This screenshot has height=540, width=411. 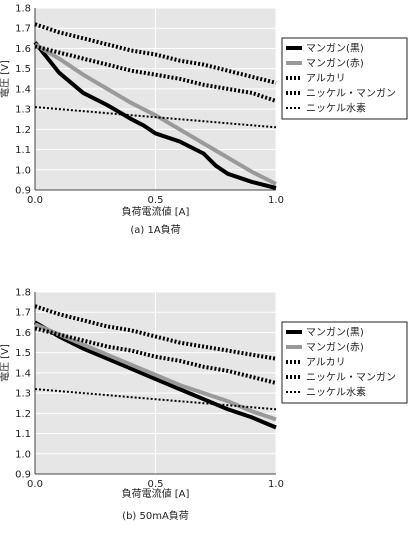 I want to click on chart-caption: (b) 50mA負荷, so click(x=155, y=516).